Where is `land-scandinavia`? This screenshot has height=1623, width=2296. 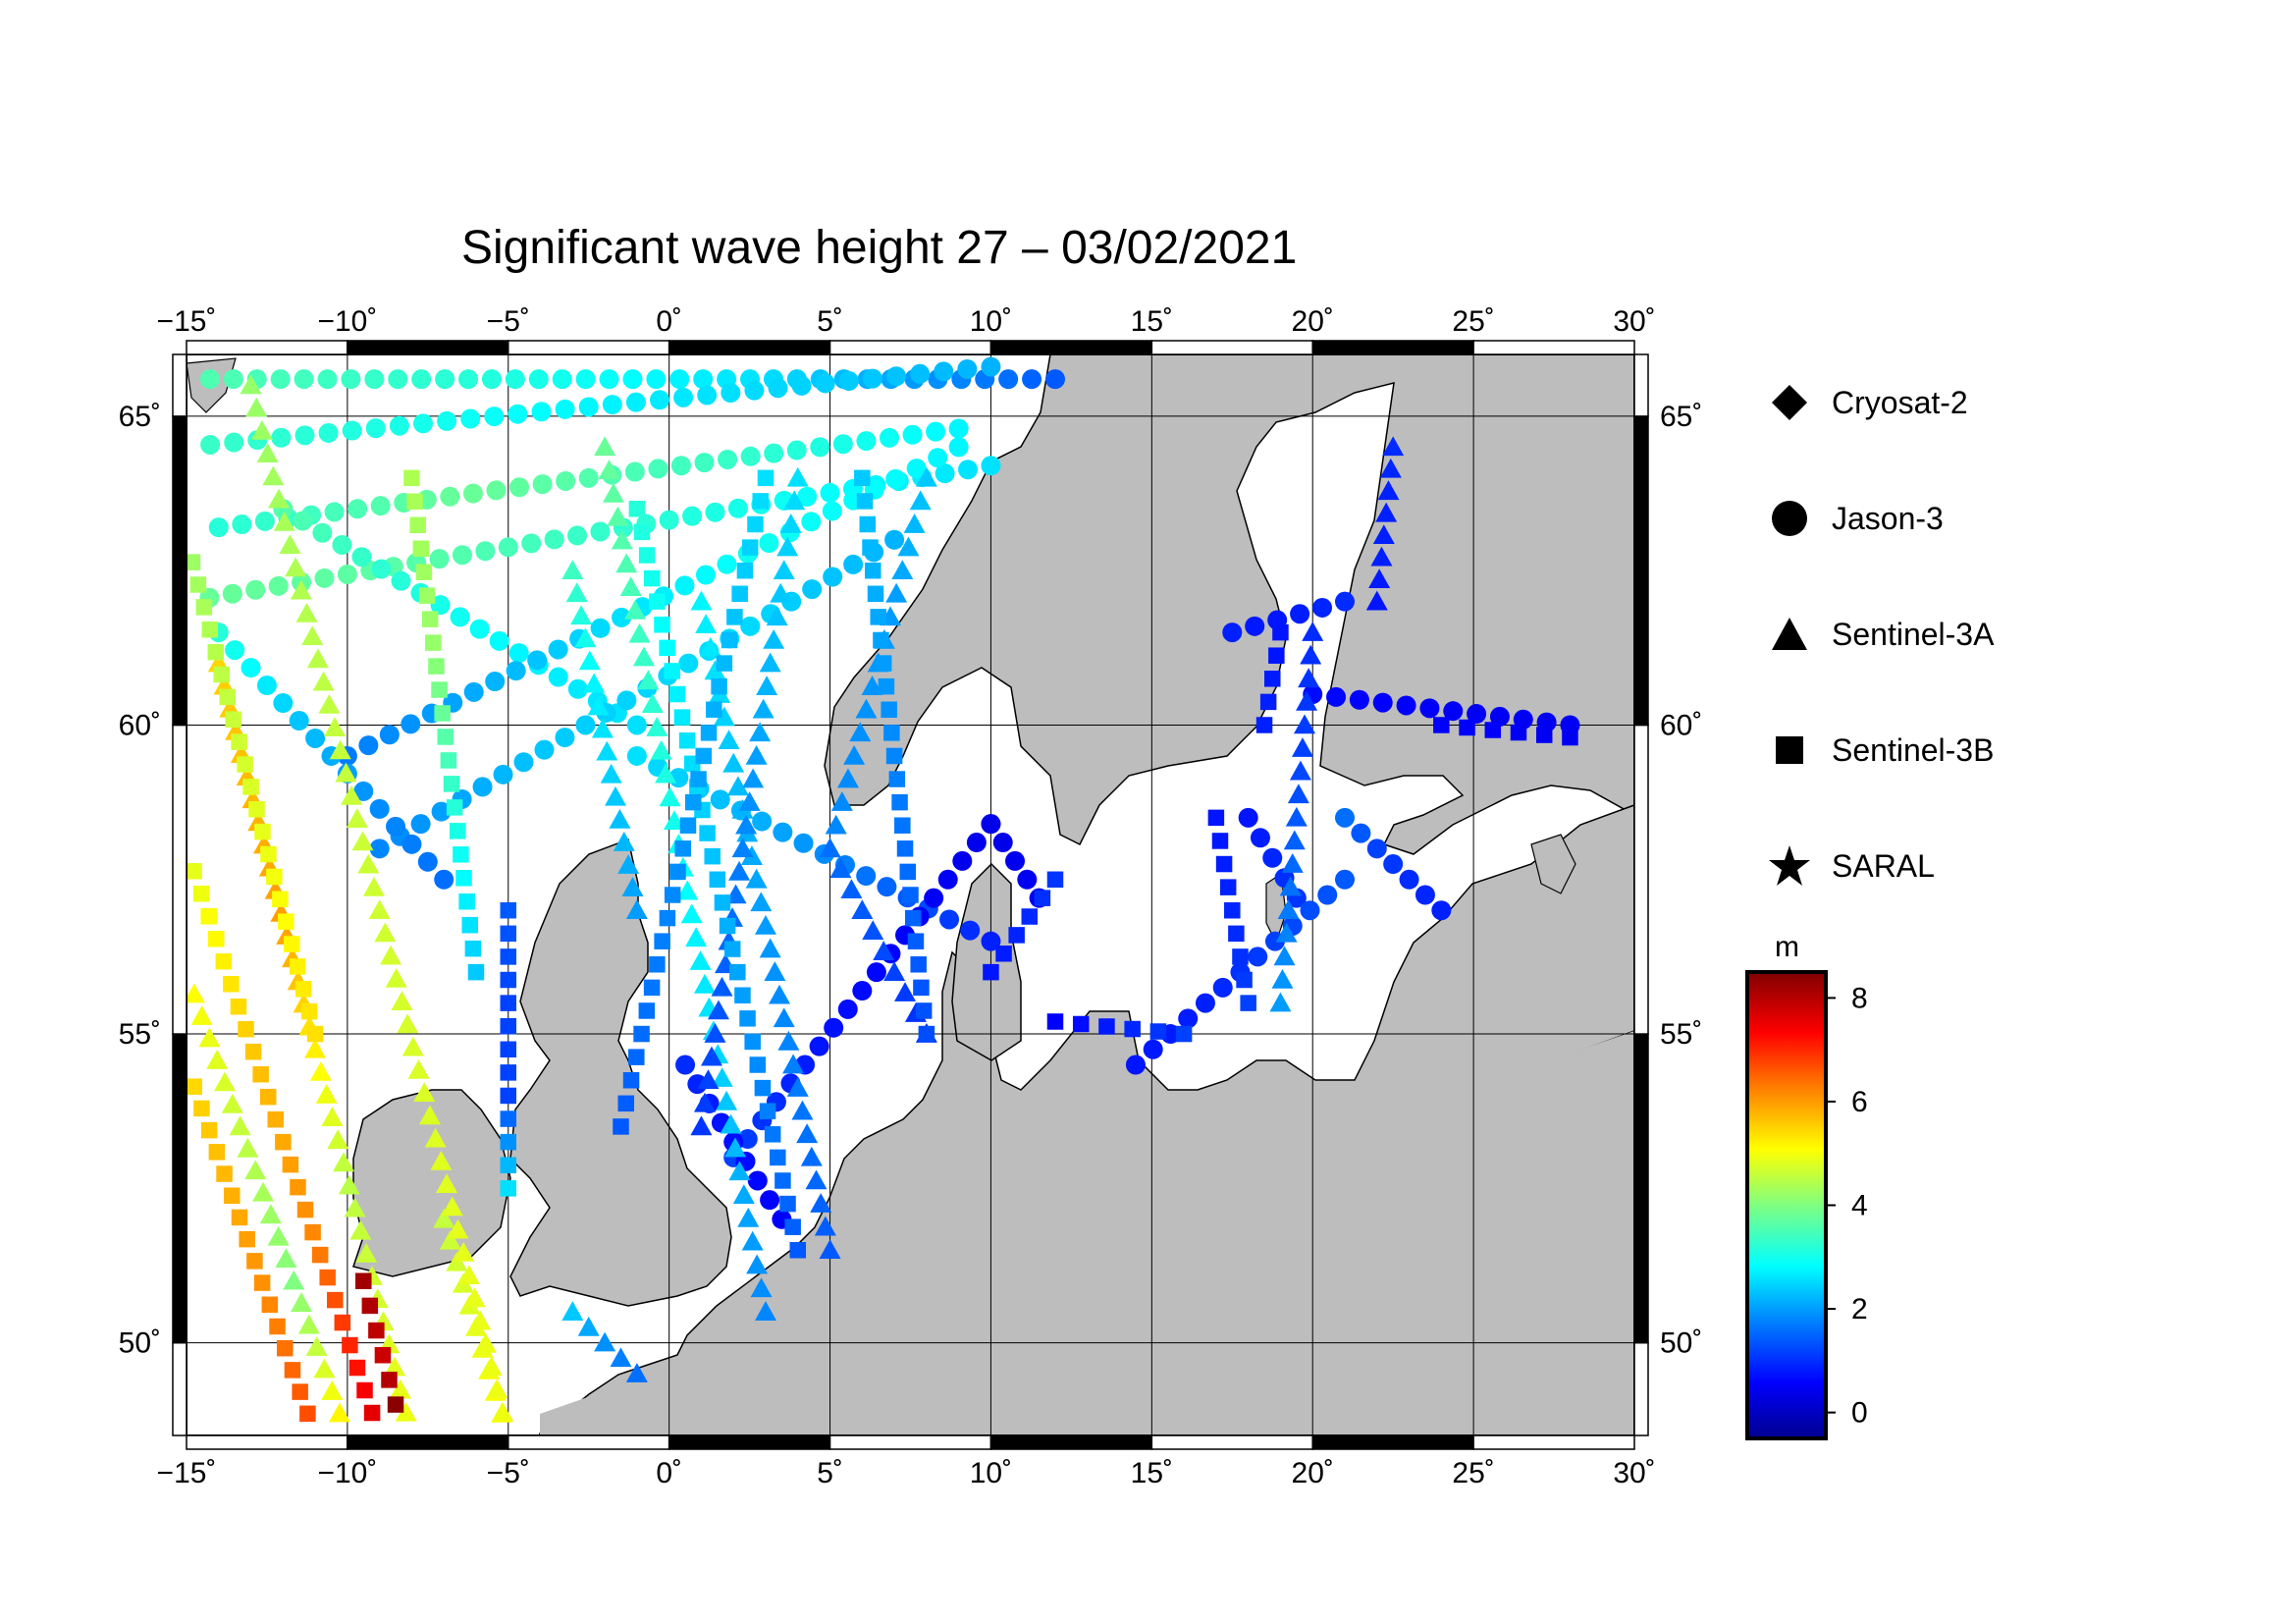 land-scandinavia is located at coordinates (1229, 604).